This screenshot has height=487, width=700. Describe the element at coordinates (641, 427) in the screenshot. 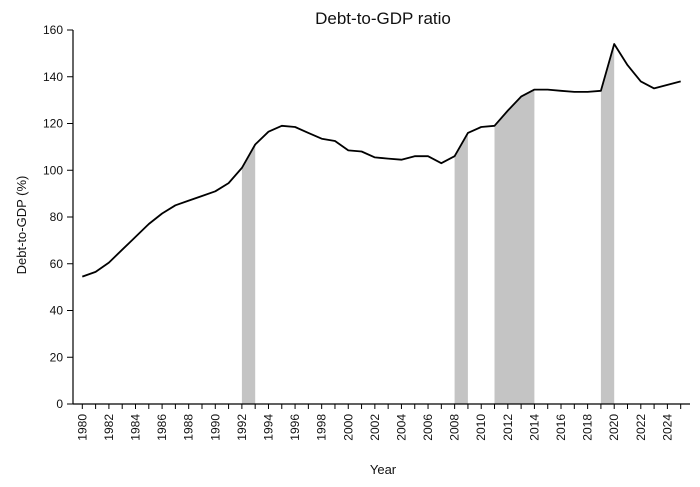

I see `x-tick-label-2022: 2022` at that location.